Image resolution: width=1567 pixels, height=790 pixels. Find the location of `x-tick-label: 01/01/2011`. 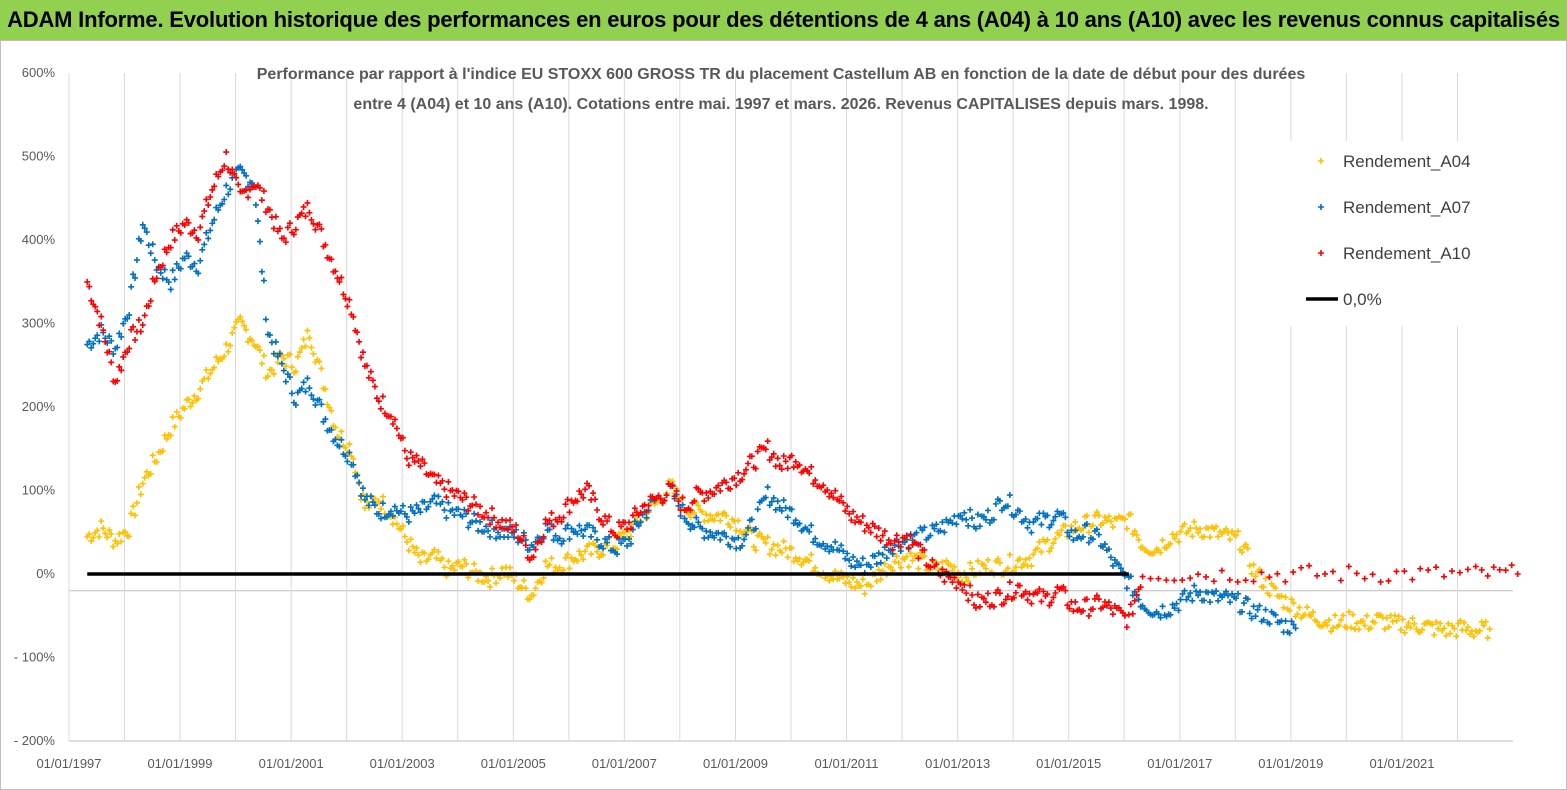

x-tick-label: 01/01/2011 is located at coordinates (846, 763).